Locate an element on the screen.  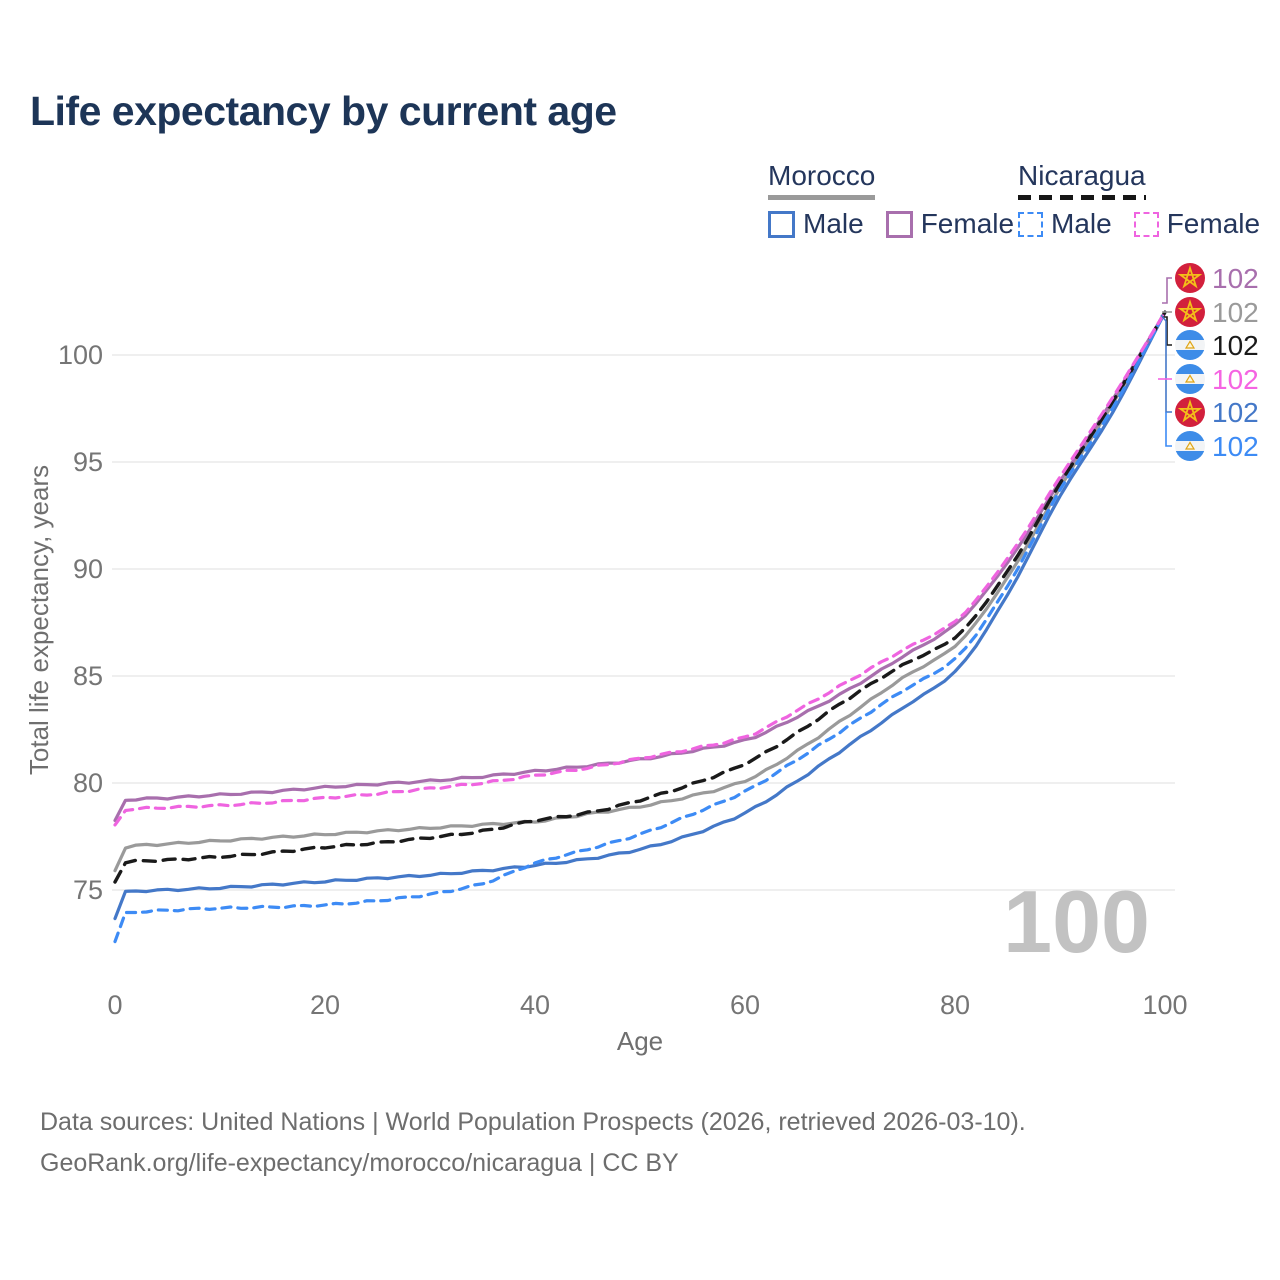
legend-group-morocco: Morocco Male Female is located at coordinates (902, 200).